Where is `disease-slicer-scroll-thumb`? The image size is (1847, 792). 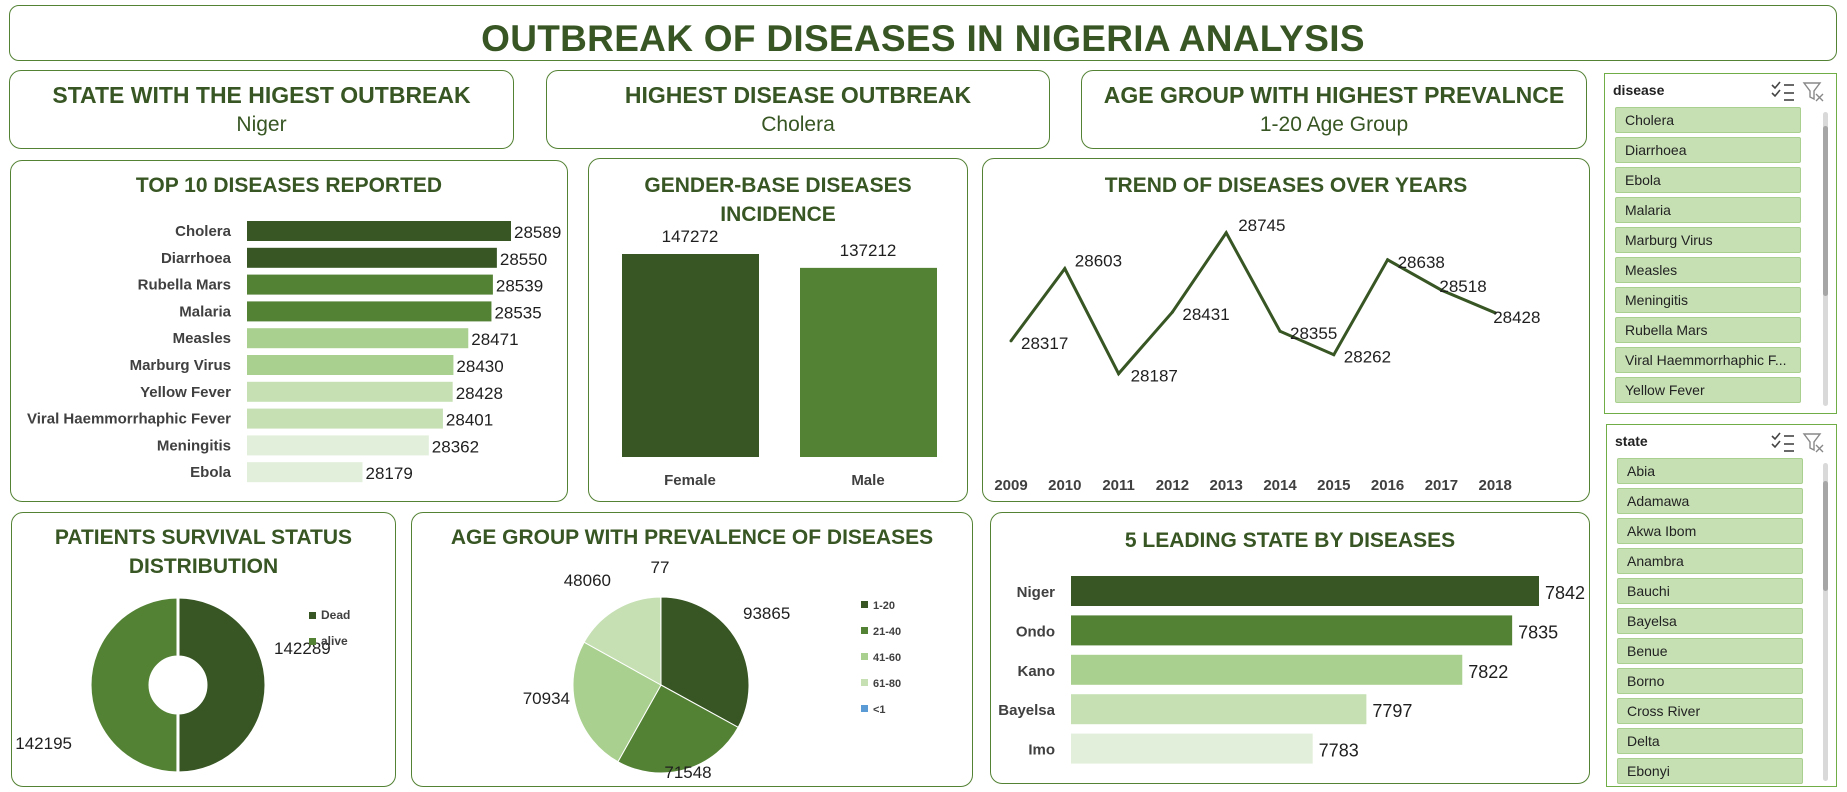
disease-slicer-scroll-thumb is located at coordinates (1825, 211).